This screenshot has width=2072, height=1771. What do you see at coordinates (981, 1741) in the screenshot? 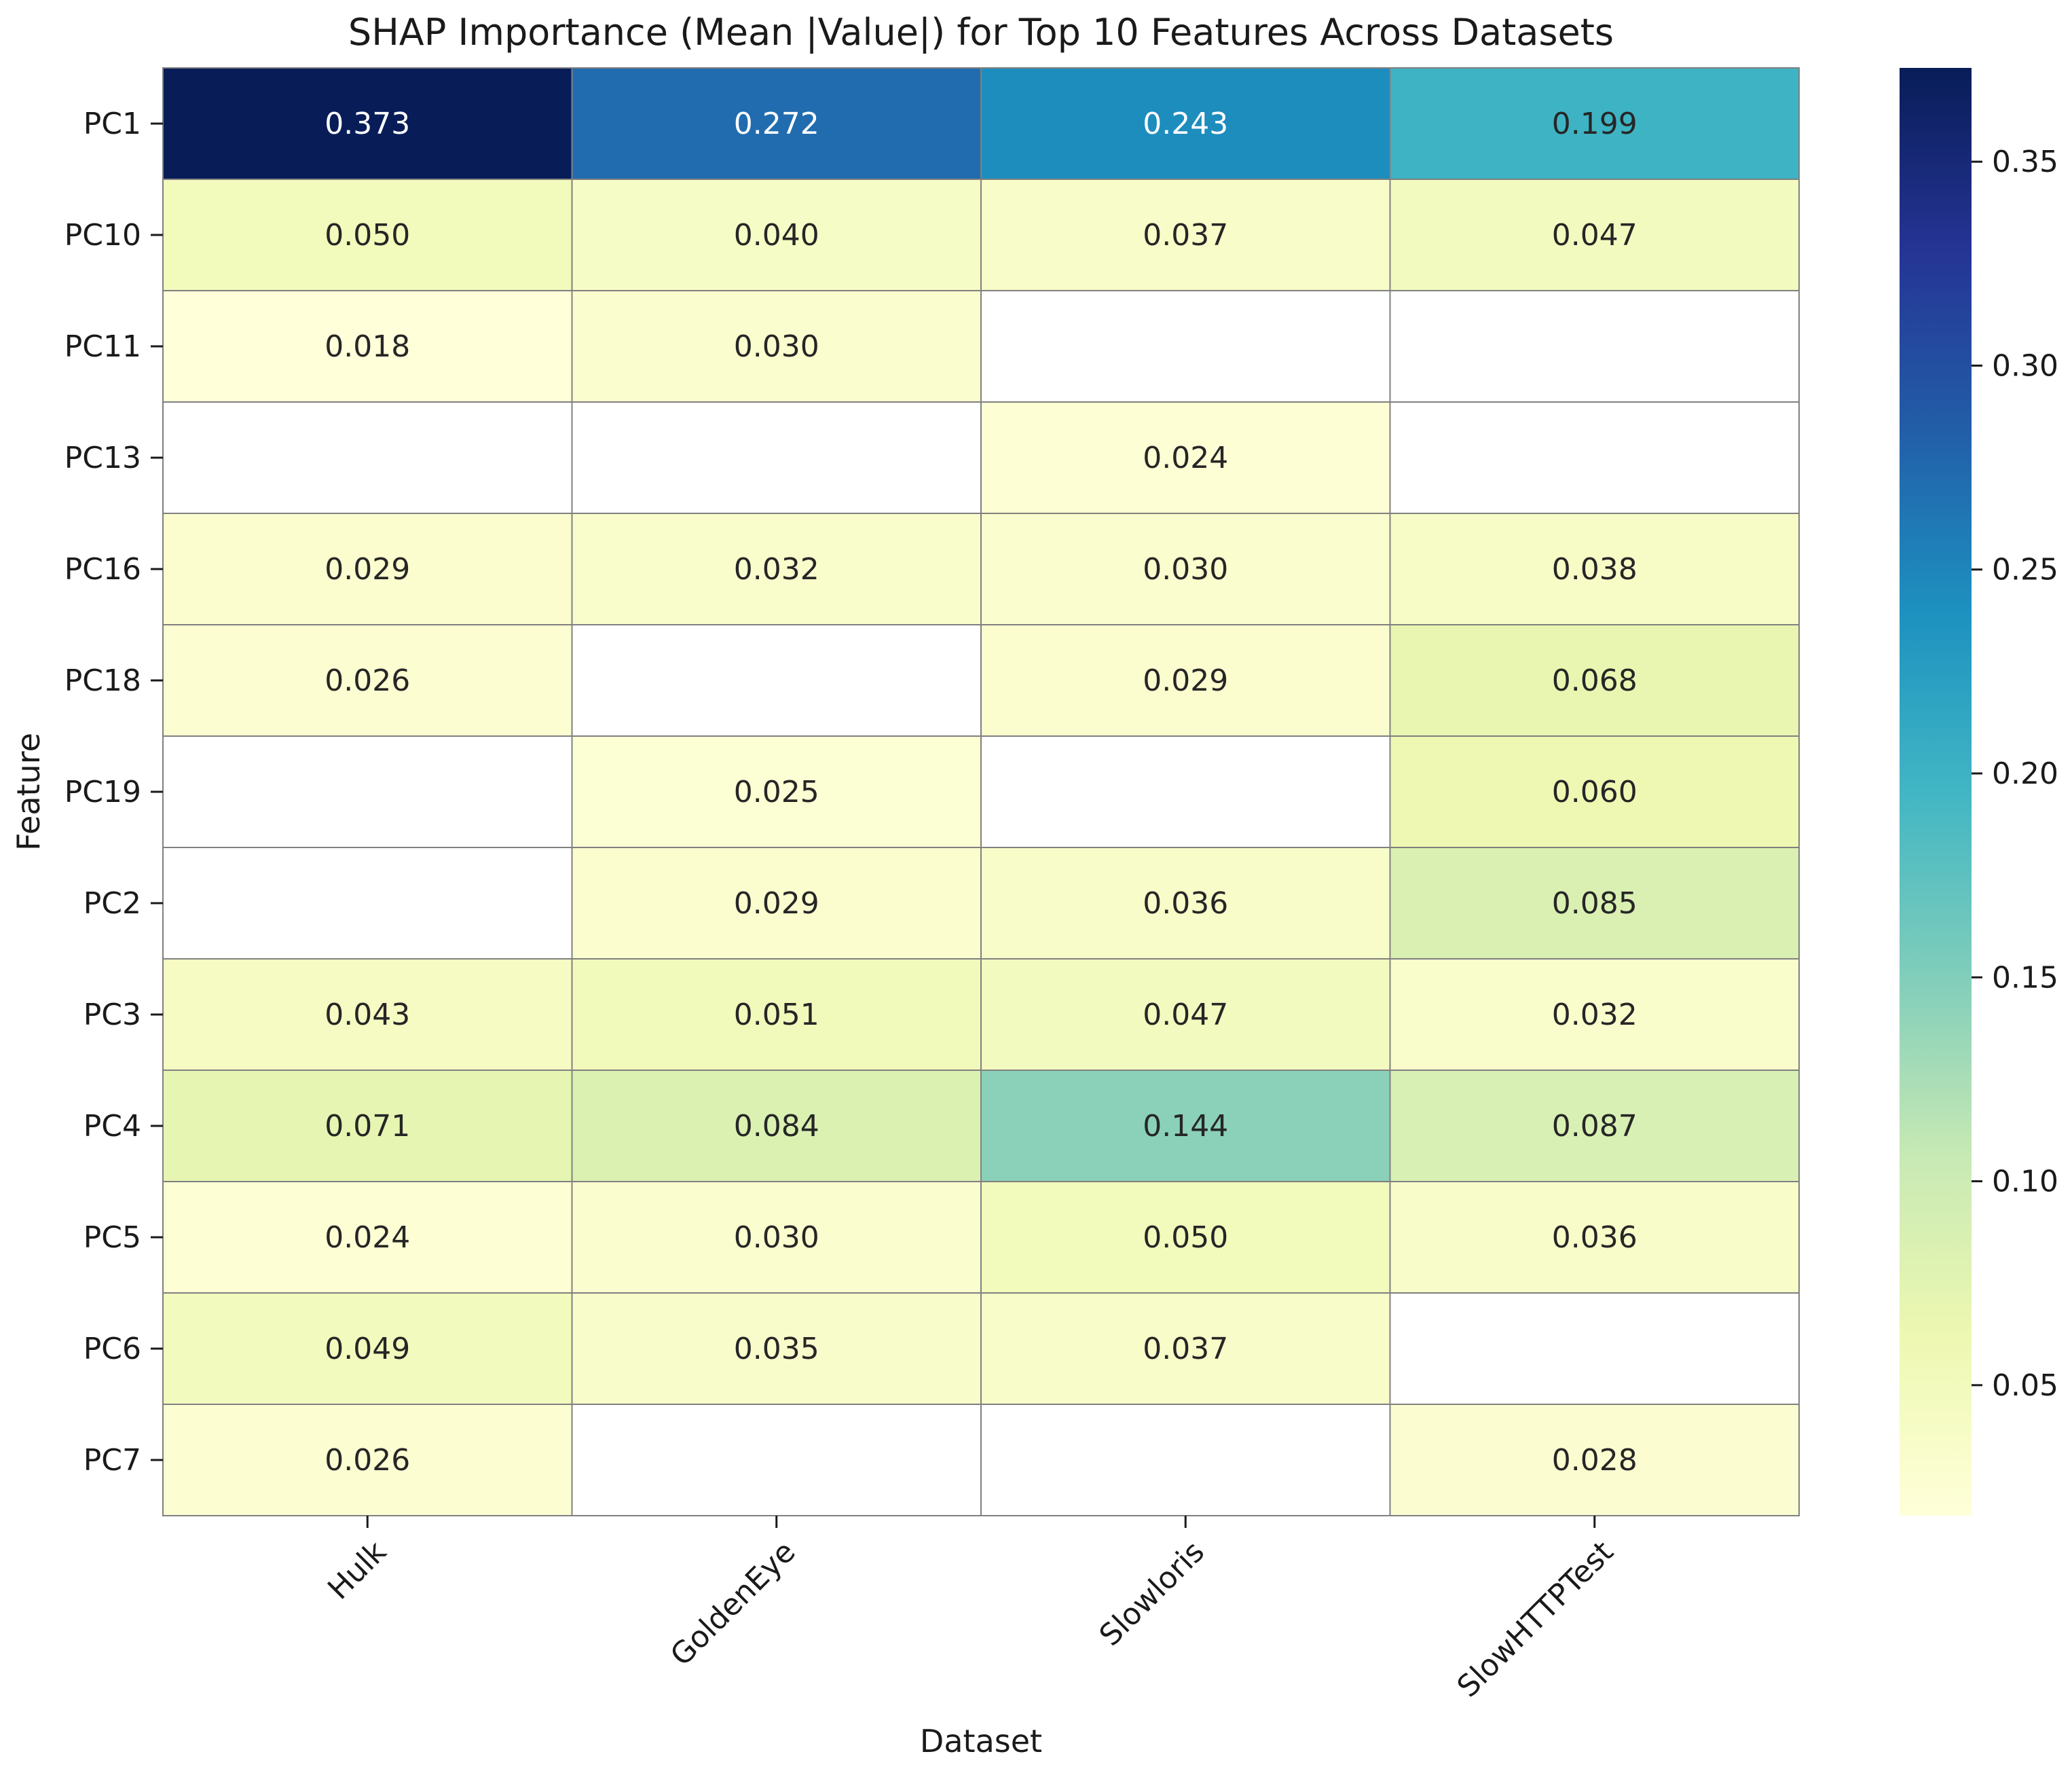
I see `x-axis-label: Dataset` at bounding box center [981, 1741].